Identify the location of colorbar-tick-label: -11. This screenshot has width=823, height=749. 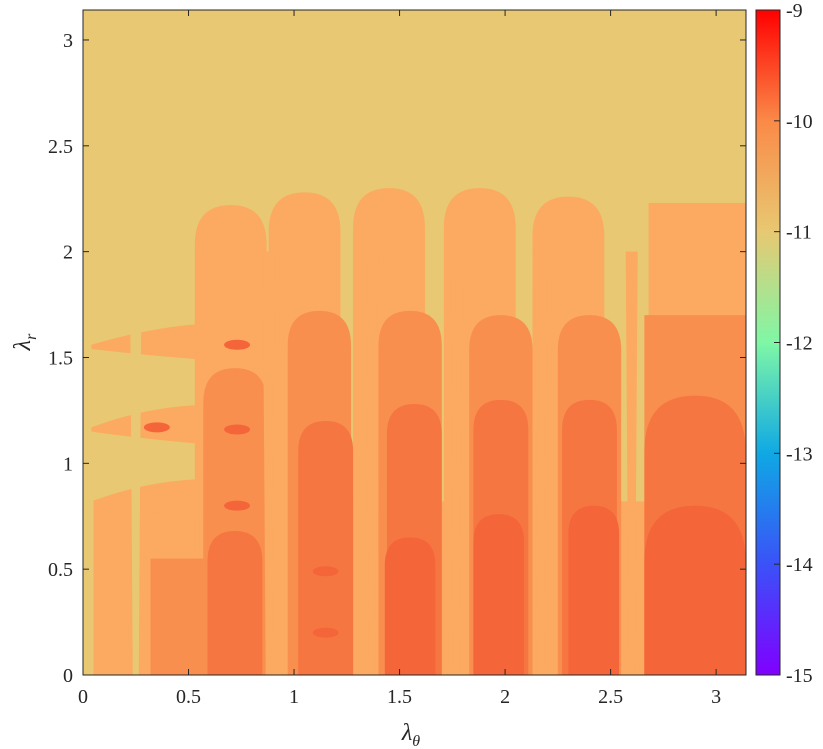
(799, 233).